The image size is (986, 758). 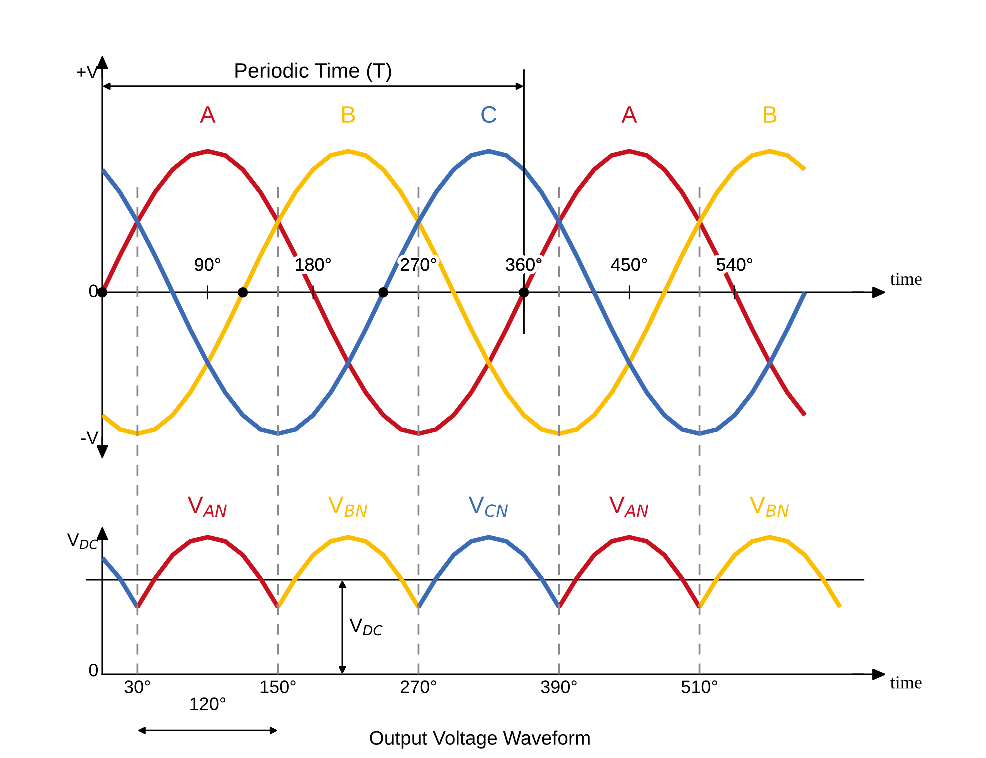 I want to click on text: V$_{DC}$, so click(x=82, y=542).